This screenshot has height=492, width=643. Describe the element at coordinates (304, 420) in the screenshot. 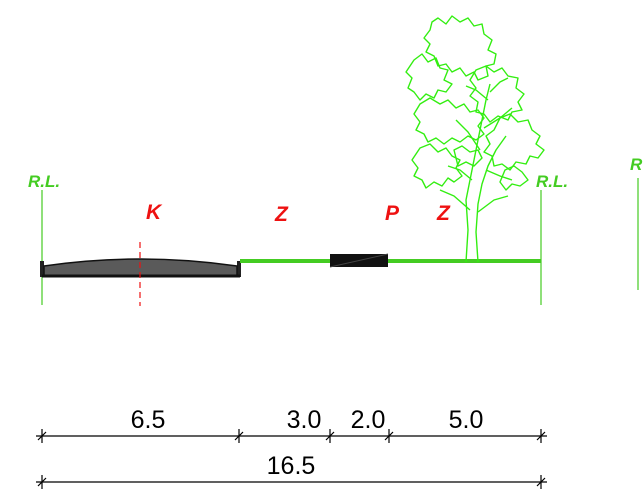

I see `dimension-segment-2: 3.0` at that location.